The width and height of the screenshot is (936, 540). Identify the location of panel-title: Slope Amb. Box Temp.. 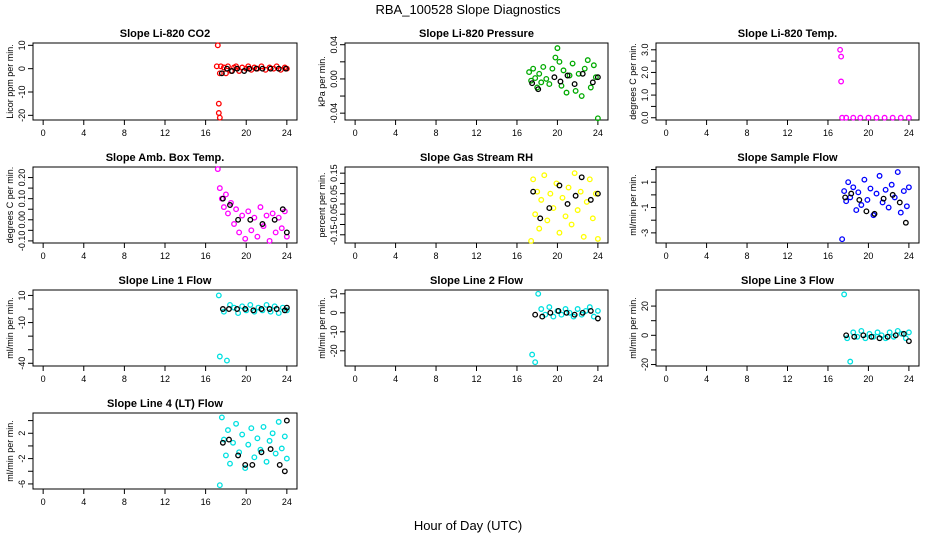
(165, 158).